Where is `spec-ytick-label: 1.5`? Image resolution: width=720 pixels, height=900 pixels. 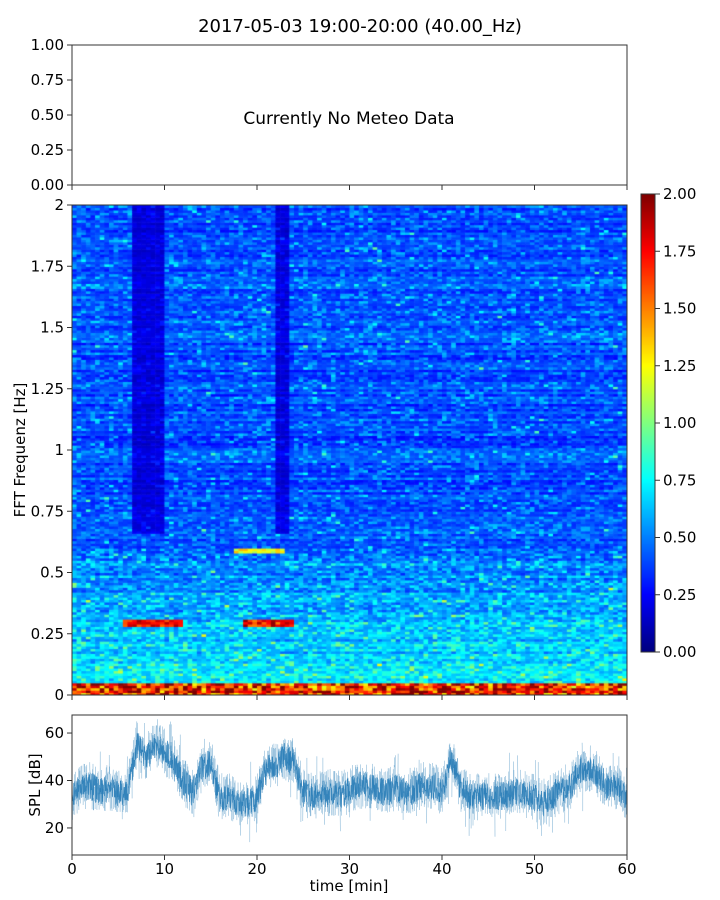
spec-ytick-label: 1.5 is located at coordinates (52, 328).